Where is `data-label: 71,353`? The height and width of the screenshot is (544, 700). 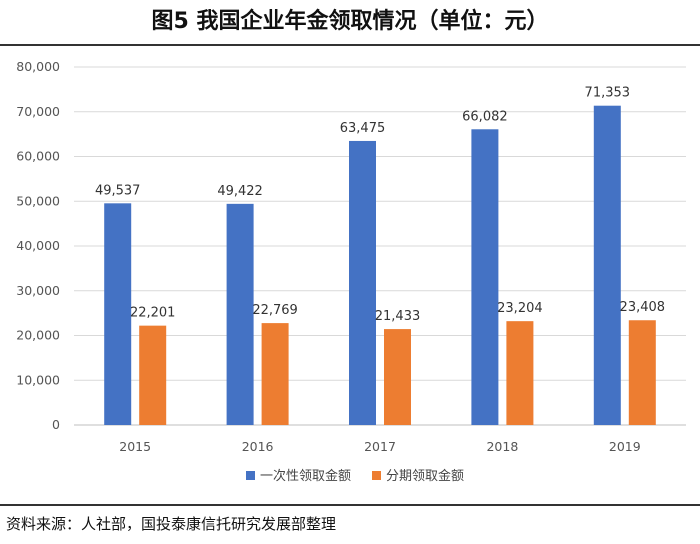
data-label: 71,353 is located at coordinates (608, 93).